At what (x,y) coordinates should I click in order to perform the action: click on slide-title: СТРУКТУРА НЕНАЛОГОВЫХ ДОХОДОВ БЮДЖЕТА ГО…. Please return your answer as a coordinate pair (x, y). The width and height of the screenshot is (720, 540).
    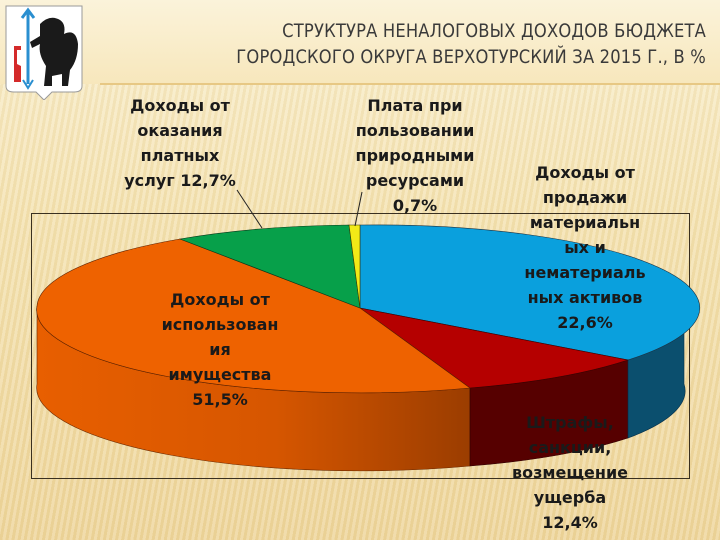
    Looking at the image, I should click on (448, 44).